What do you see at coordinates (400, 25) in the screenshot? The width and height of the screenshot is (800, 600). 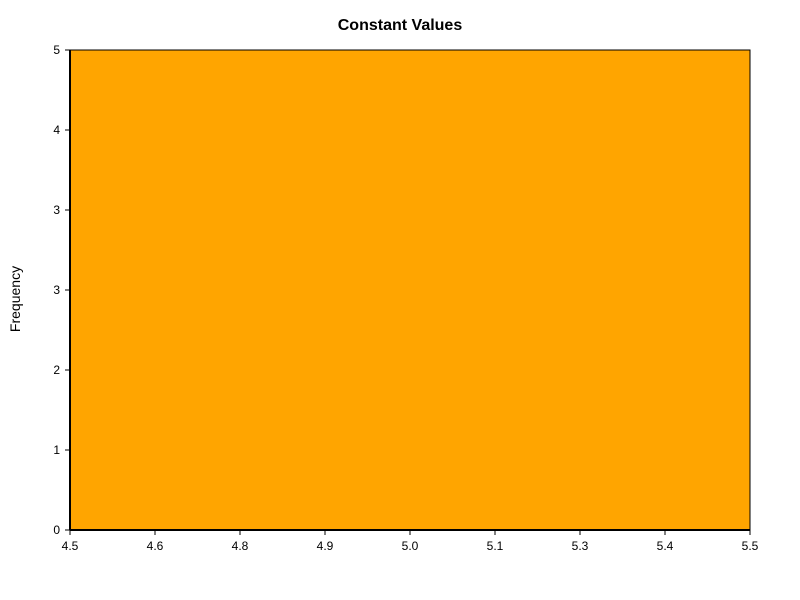 I see `chart-title: Constant Values` at bounding box center [400, 25].